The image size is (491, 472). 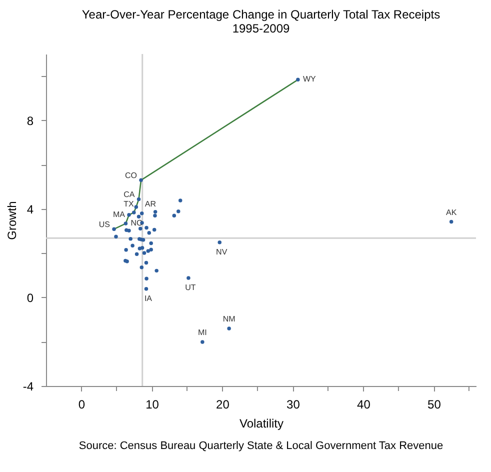 I want to click on annotation: WY, so click(x=309, y=79).